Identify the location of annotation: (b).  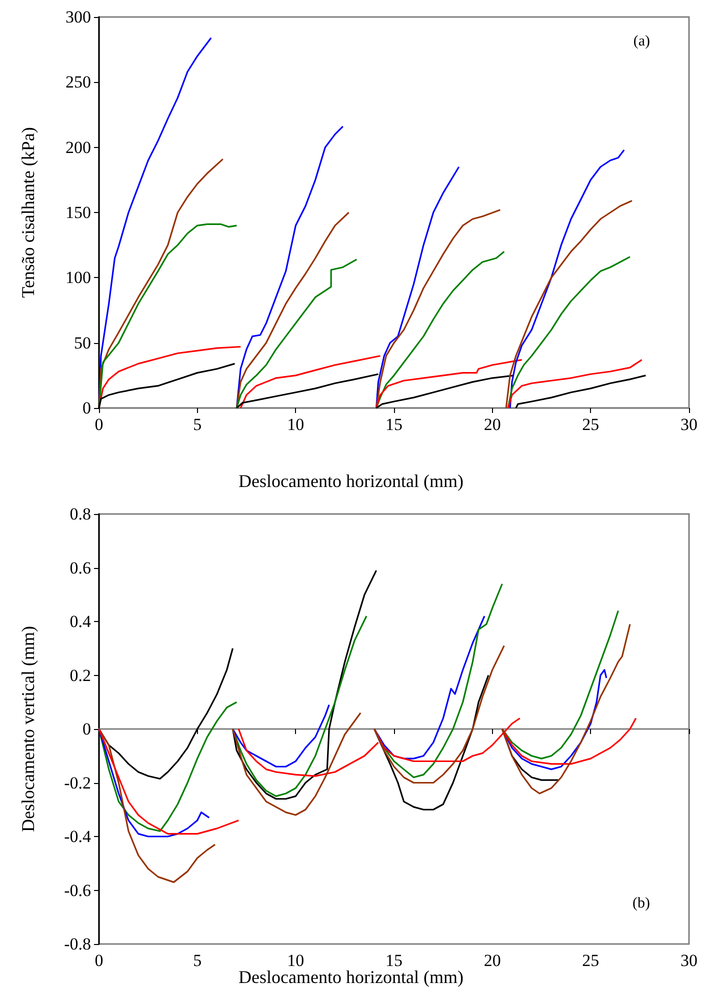
(641, 904).